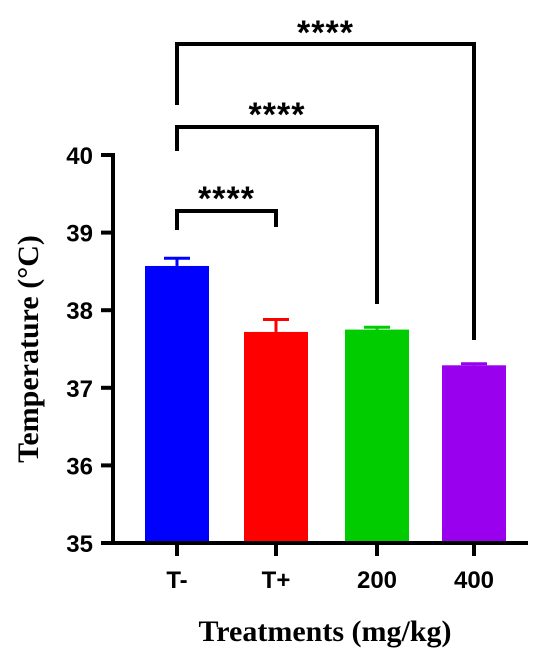 Image resolution: width=550 pixels, height=658 pixels. I want to click on x-tick-label-400: 400, so click(474, 580).